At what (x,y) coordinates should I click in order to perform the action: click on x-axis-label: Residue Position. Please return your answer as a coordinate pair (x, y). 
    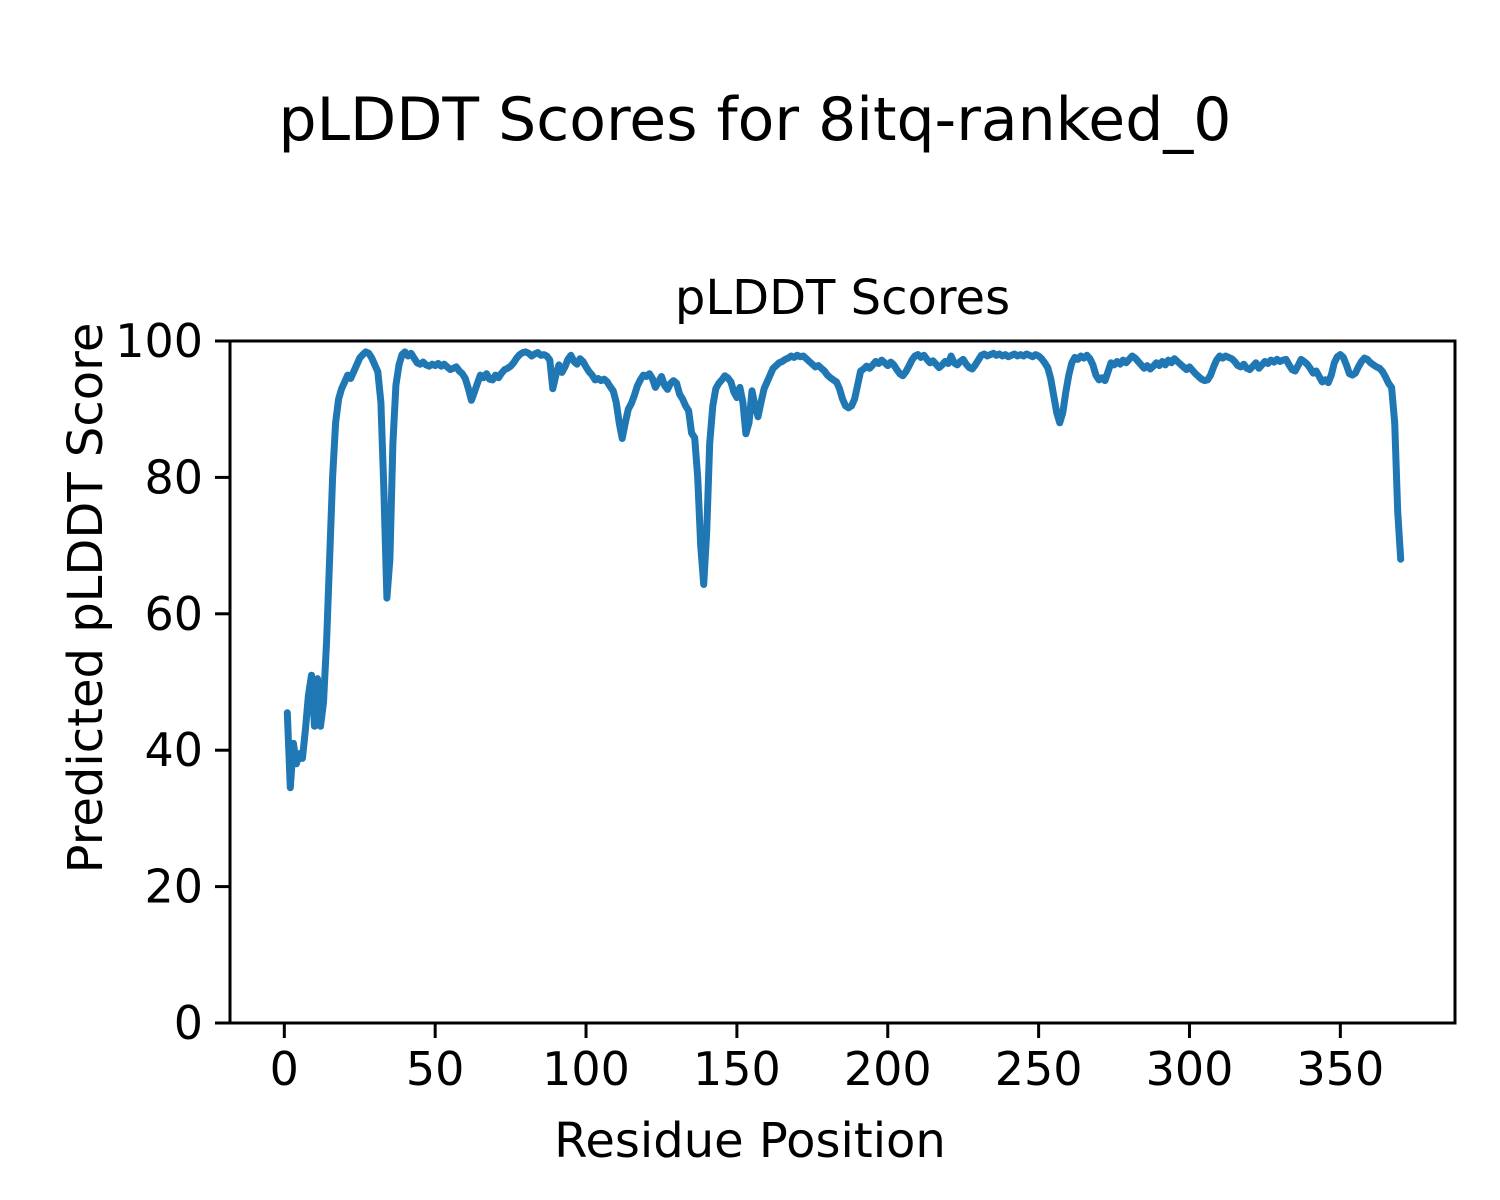
    Looking at the image, I should click on (750, 1141).